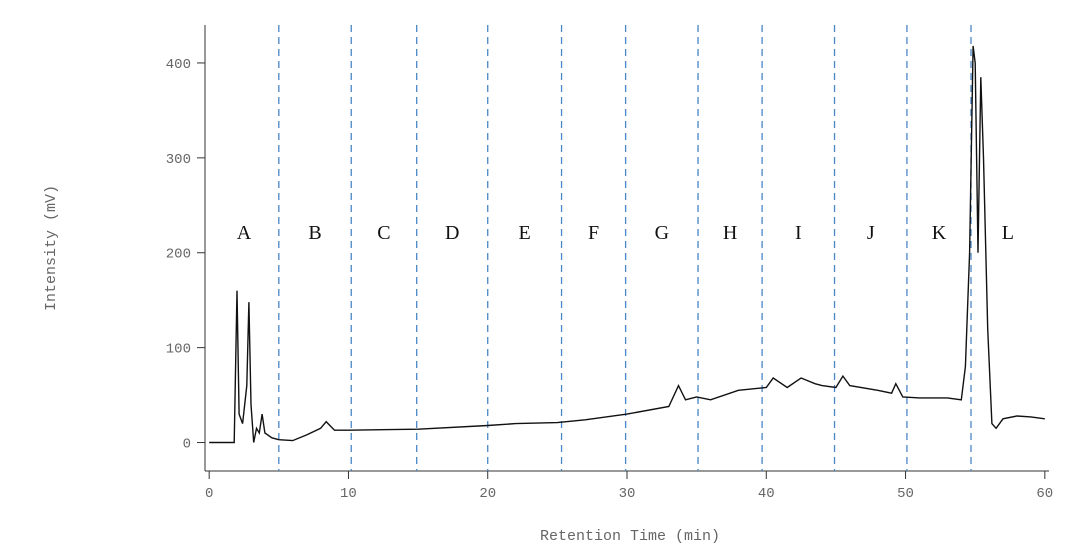 The image size is (1089, 553). Describe the element at coordinates (525, 233) in the screenshot. I see `region-label: E` at that location.